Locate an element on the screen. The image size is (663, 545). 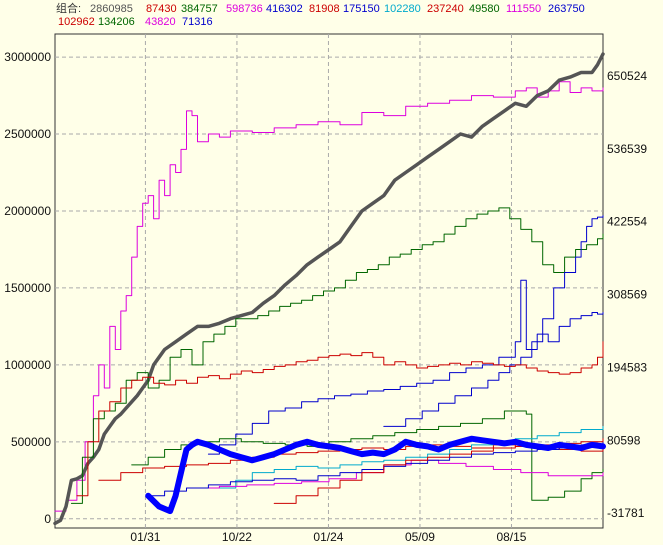
legend-item: 175150 is located at coordinates (361, 9).